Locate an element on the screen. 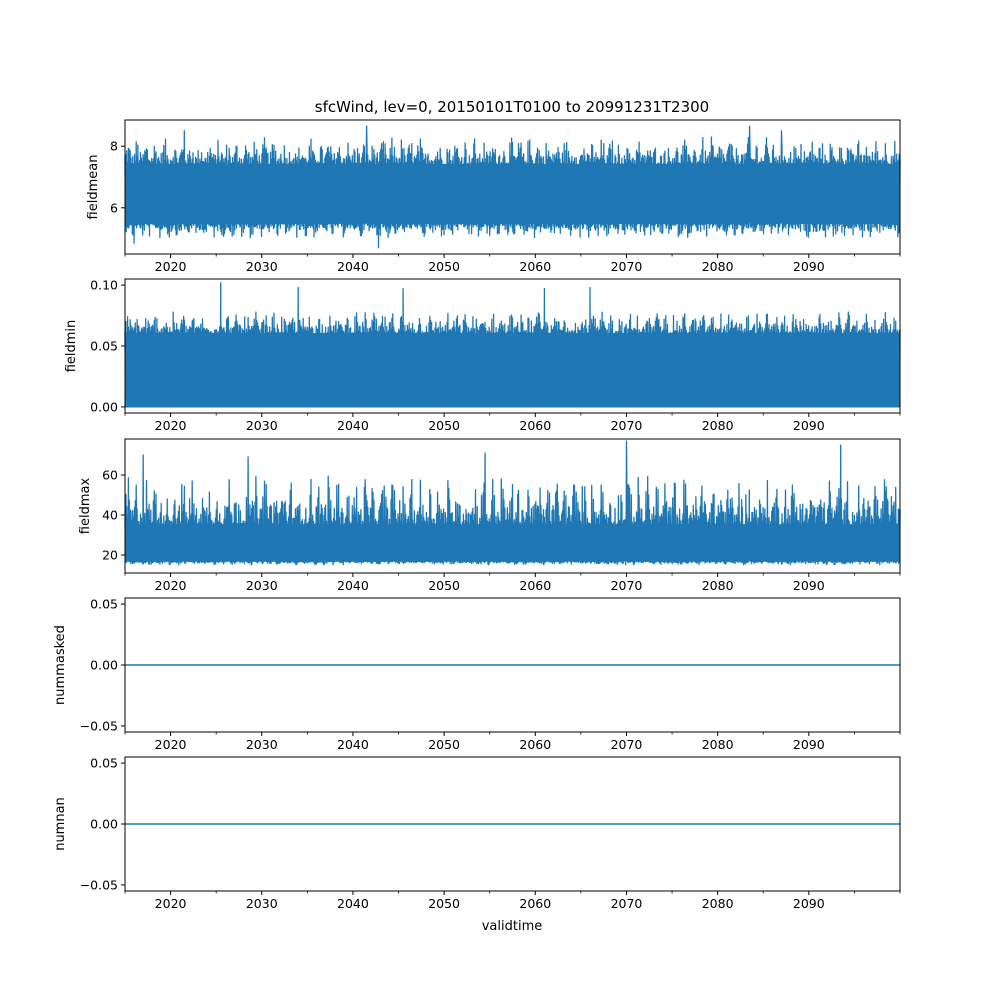 The height and width of the screenshot is (1000, 1000). x-tick-label-numnan: 2050 is located at coordinates (444, 903).